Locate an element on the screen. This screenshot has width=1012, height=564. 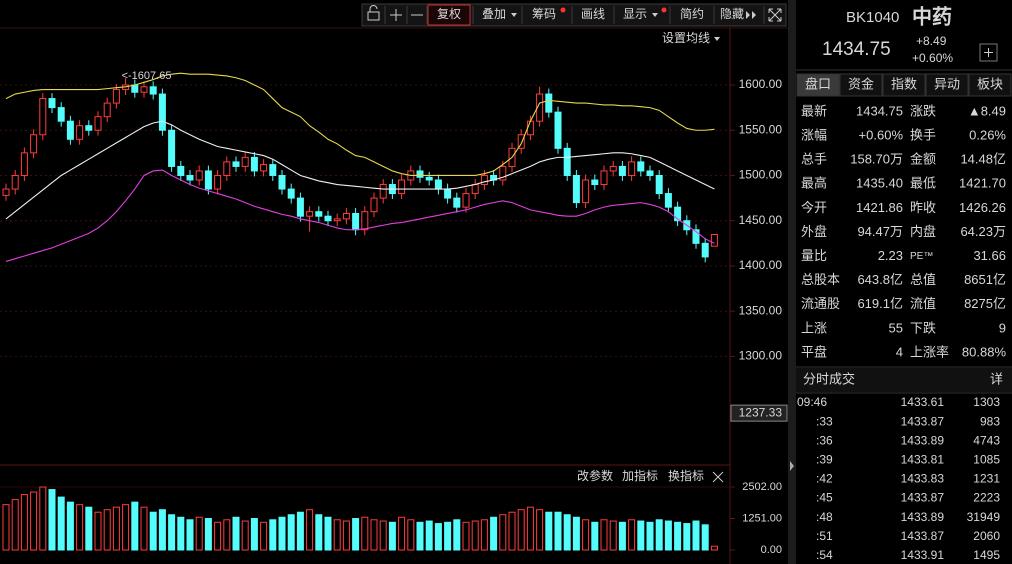
y-tick-label: 1500.00 is located at coordinates (761, 175).